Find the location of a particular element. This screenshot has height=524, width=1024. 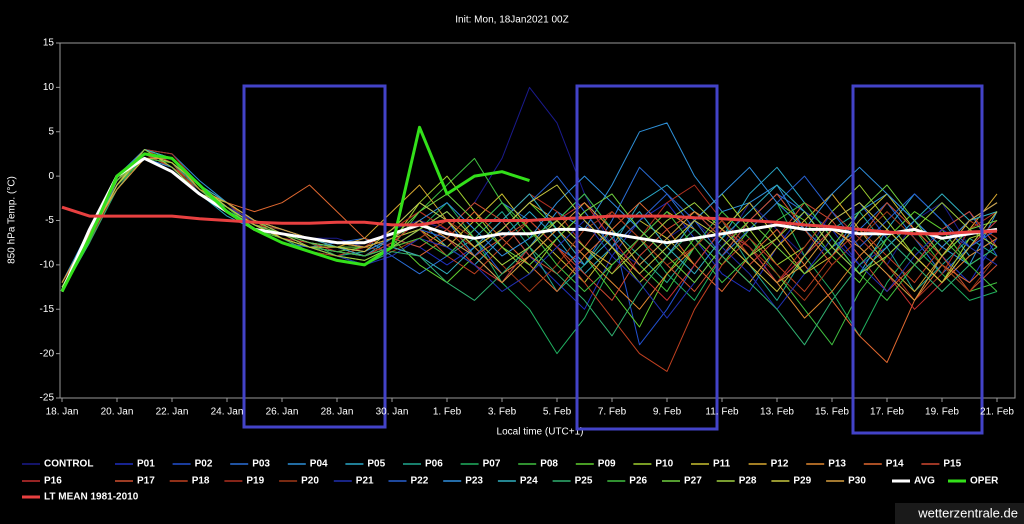

legend-label: P22 is located at coordinates (420, 481).